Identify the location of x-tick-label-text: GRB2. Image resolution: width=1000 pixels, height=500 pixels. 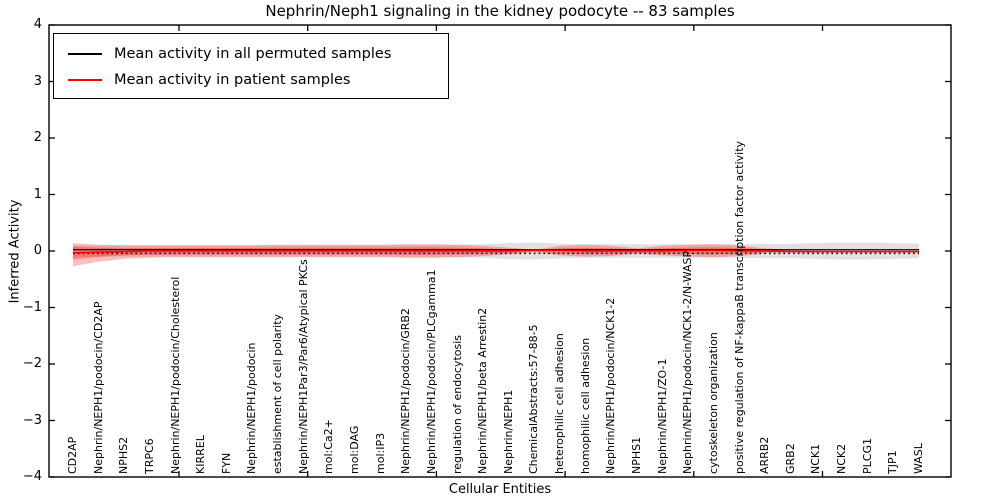
(790, 458).